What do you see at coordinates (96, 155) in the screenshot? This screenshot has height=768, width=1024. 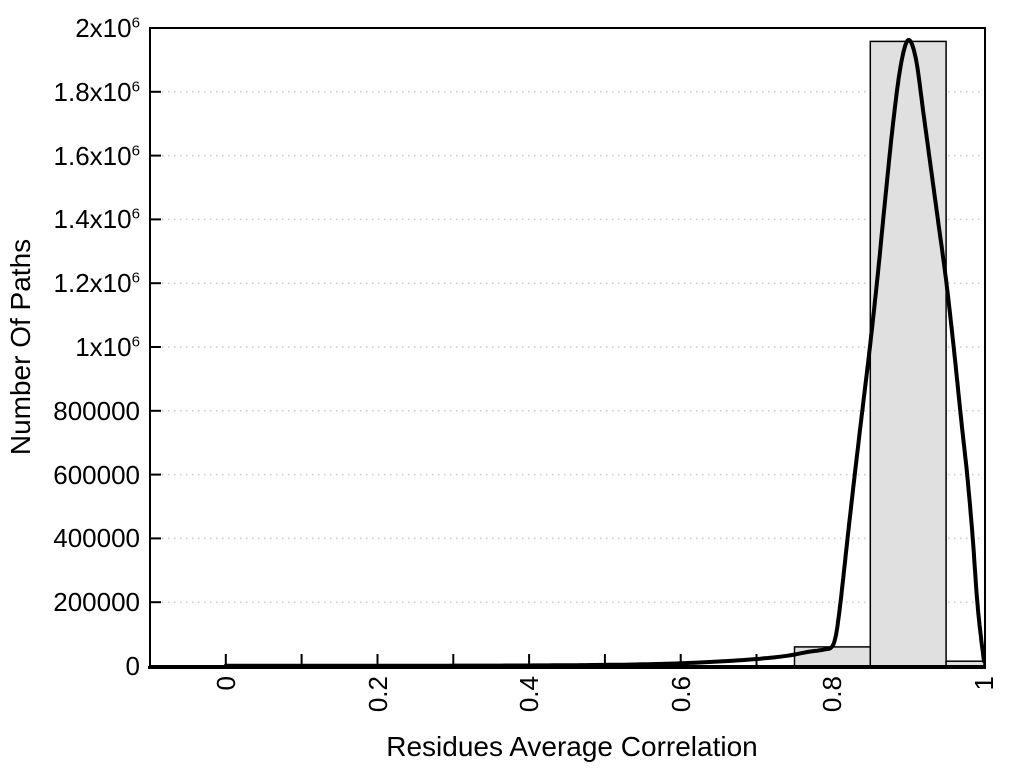 I see `y-tick-label: 1.6x10⁶` at bounding box center [96, 155].